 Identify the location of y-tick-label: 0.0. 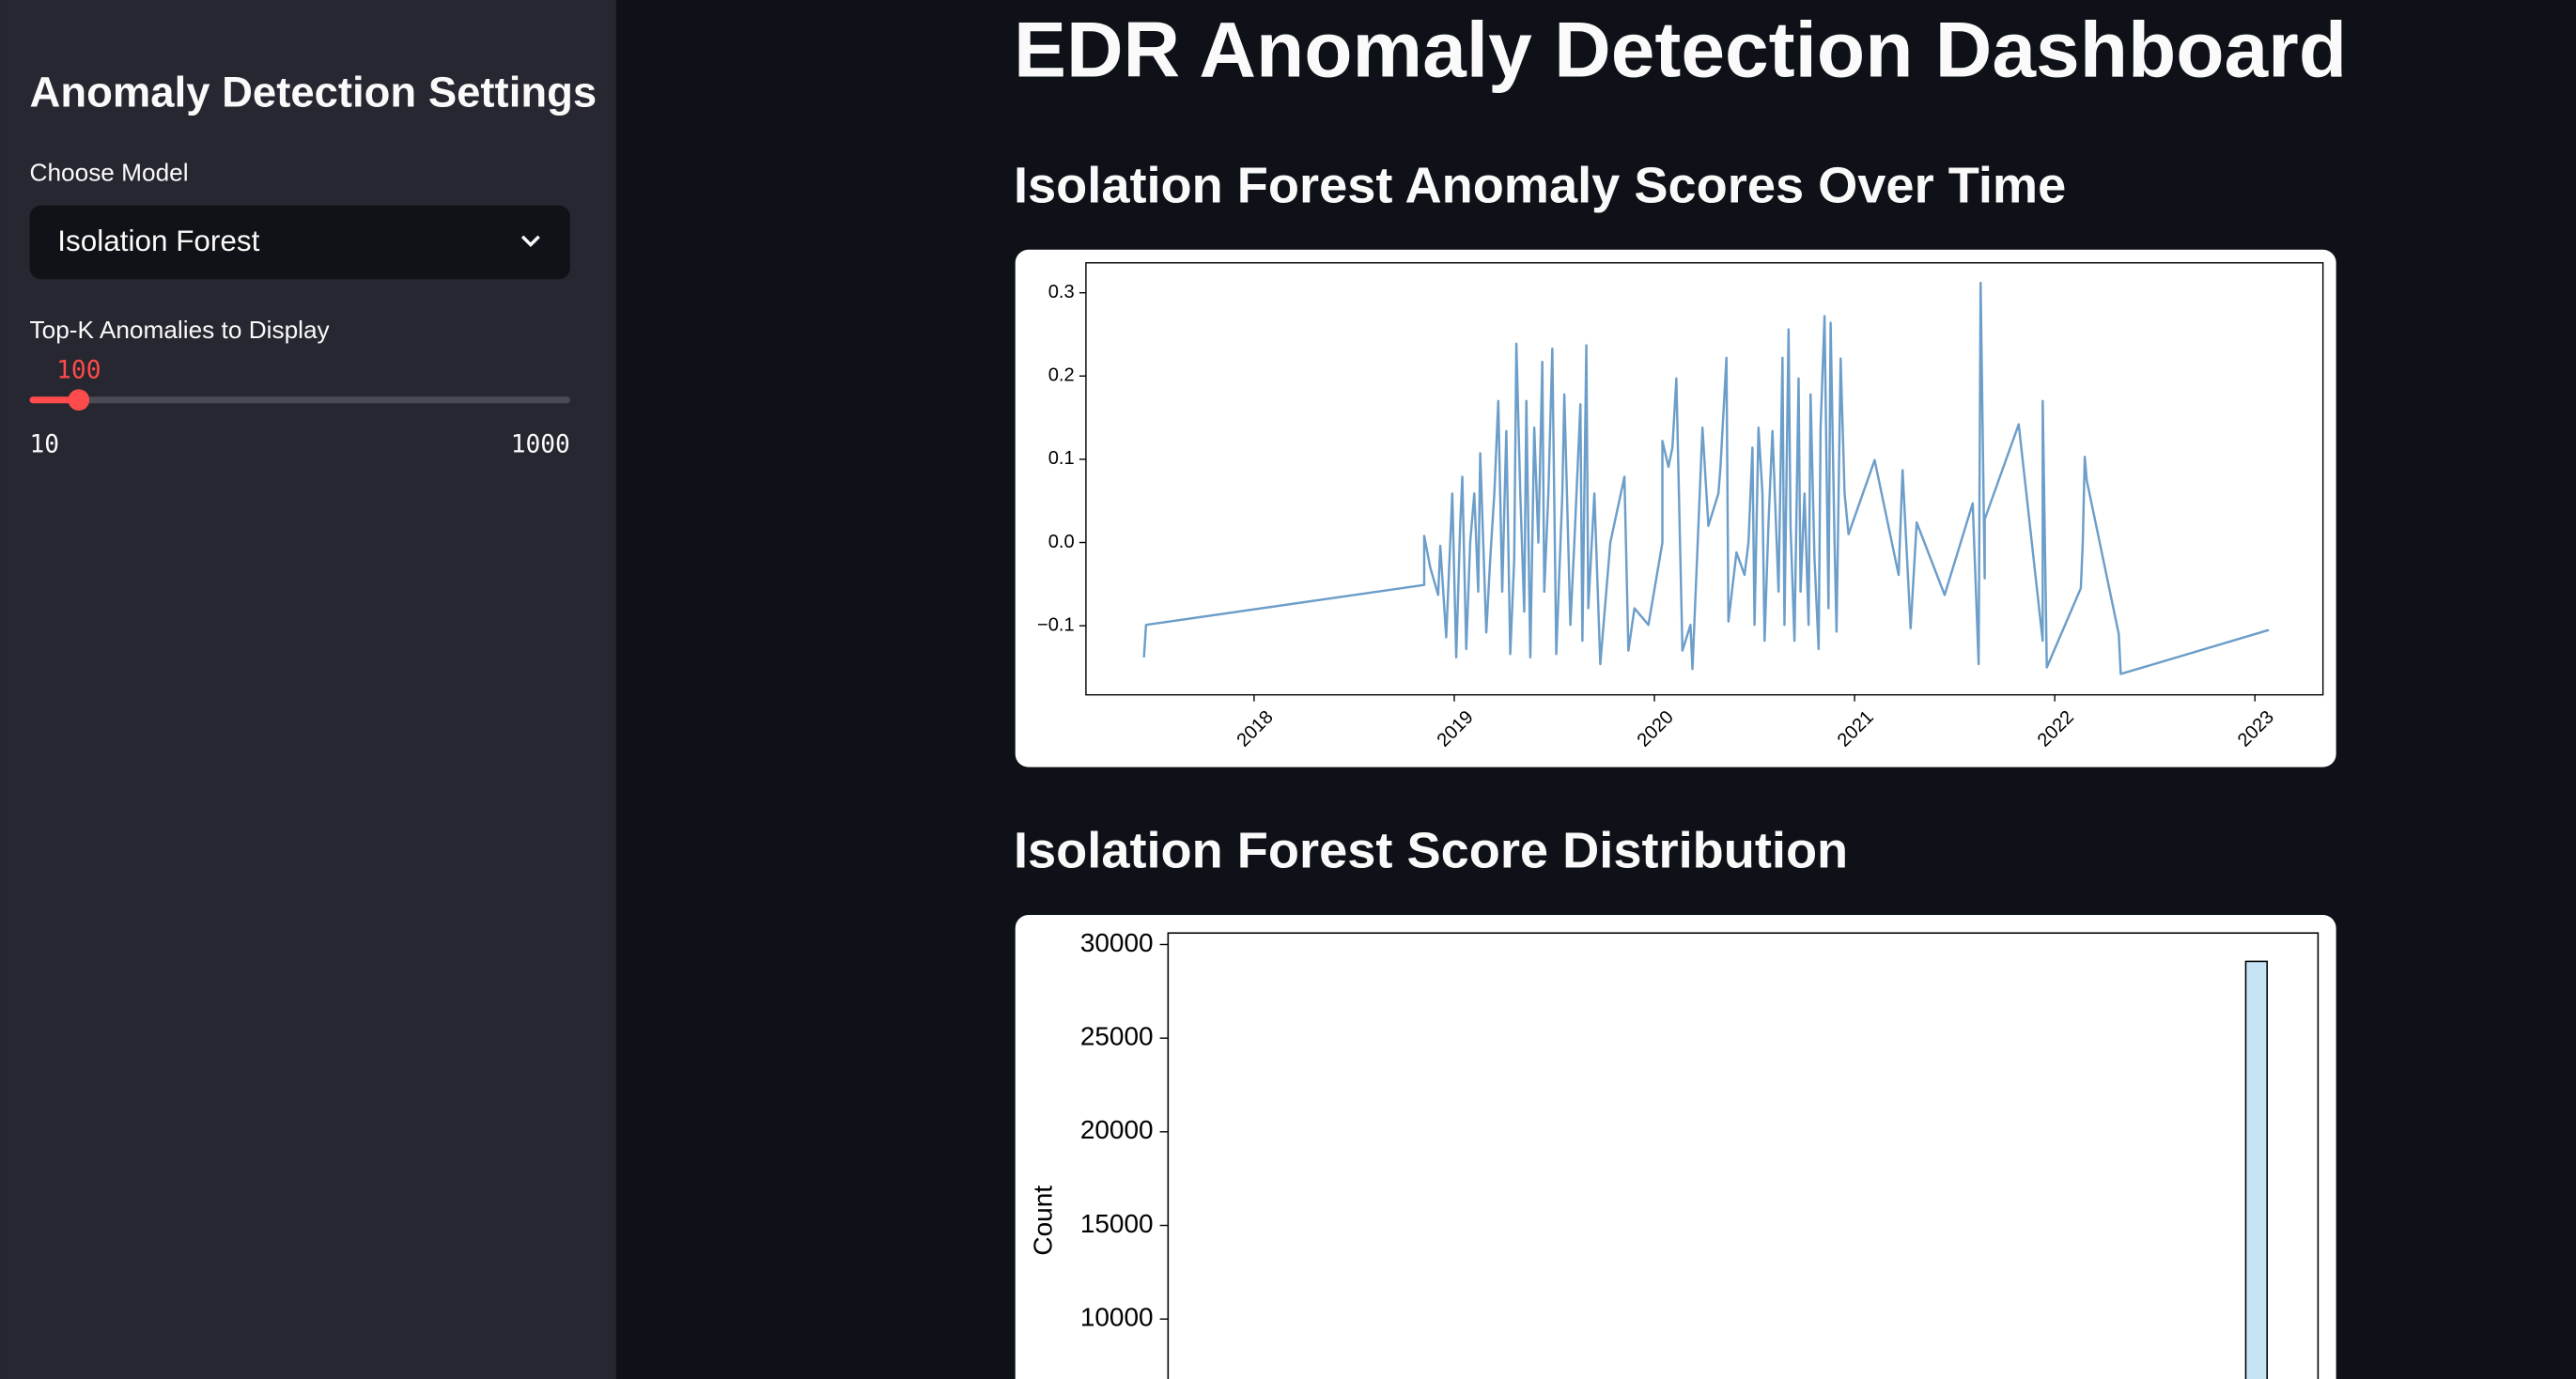
(1061, 542).